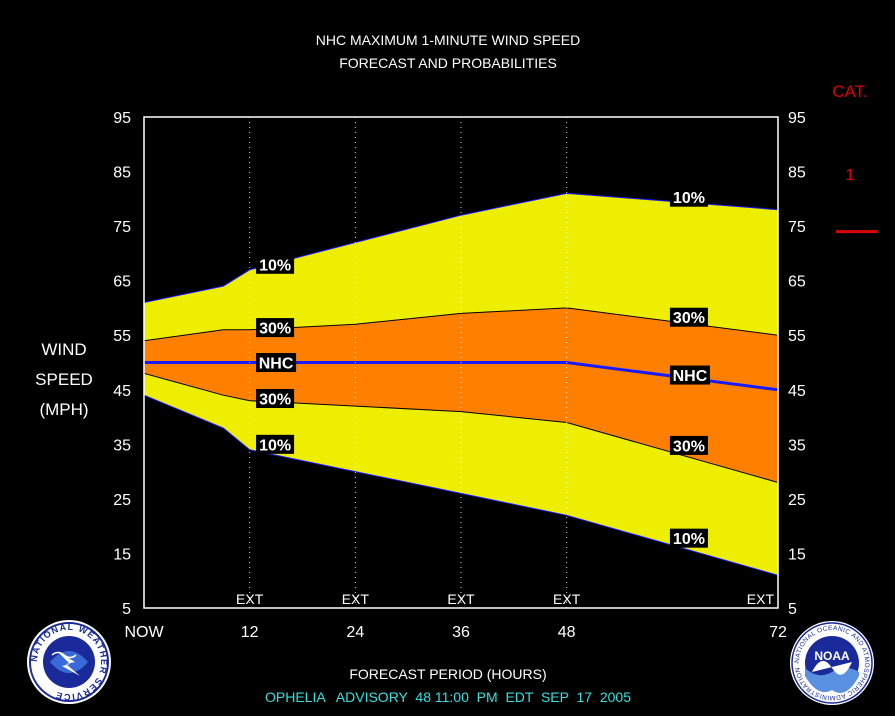 The image size is (895, 716). I want to click on x-tick-label: 24, so click(355, 632).